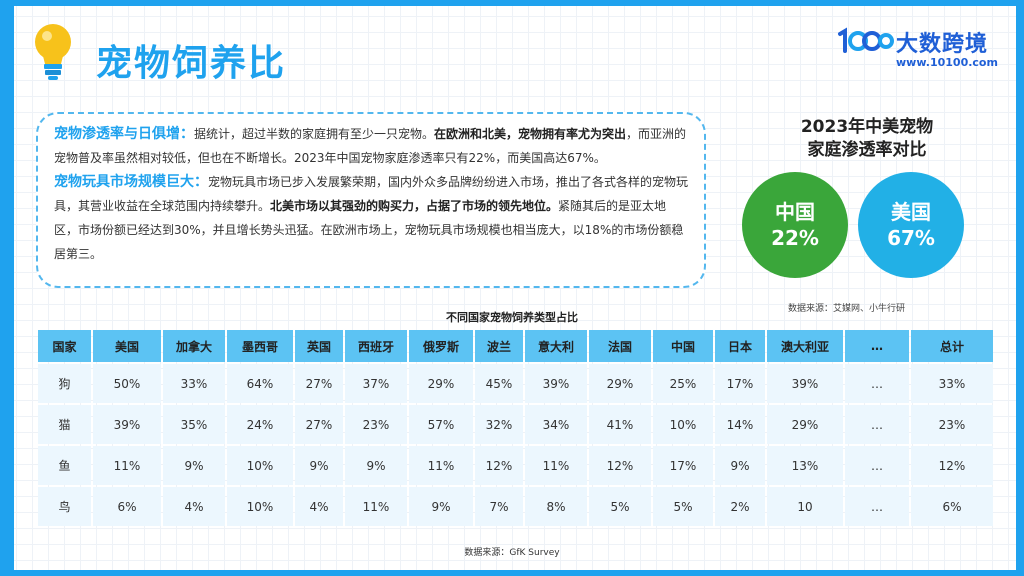 The height and width of the screenshot is (576, 1024). I want to click on row-label-cell: 鱼, so click(64, 465).